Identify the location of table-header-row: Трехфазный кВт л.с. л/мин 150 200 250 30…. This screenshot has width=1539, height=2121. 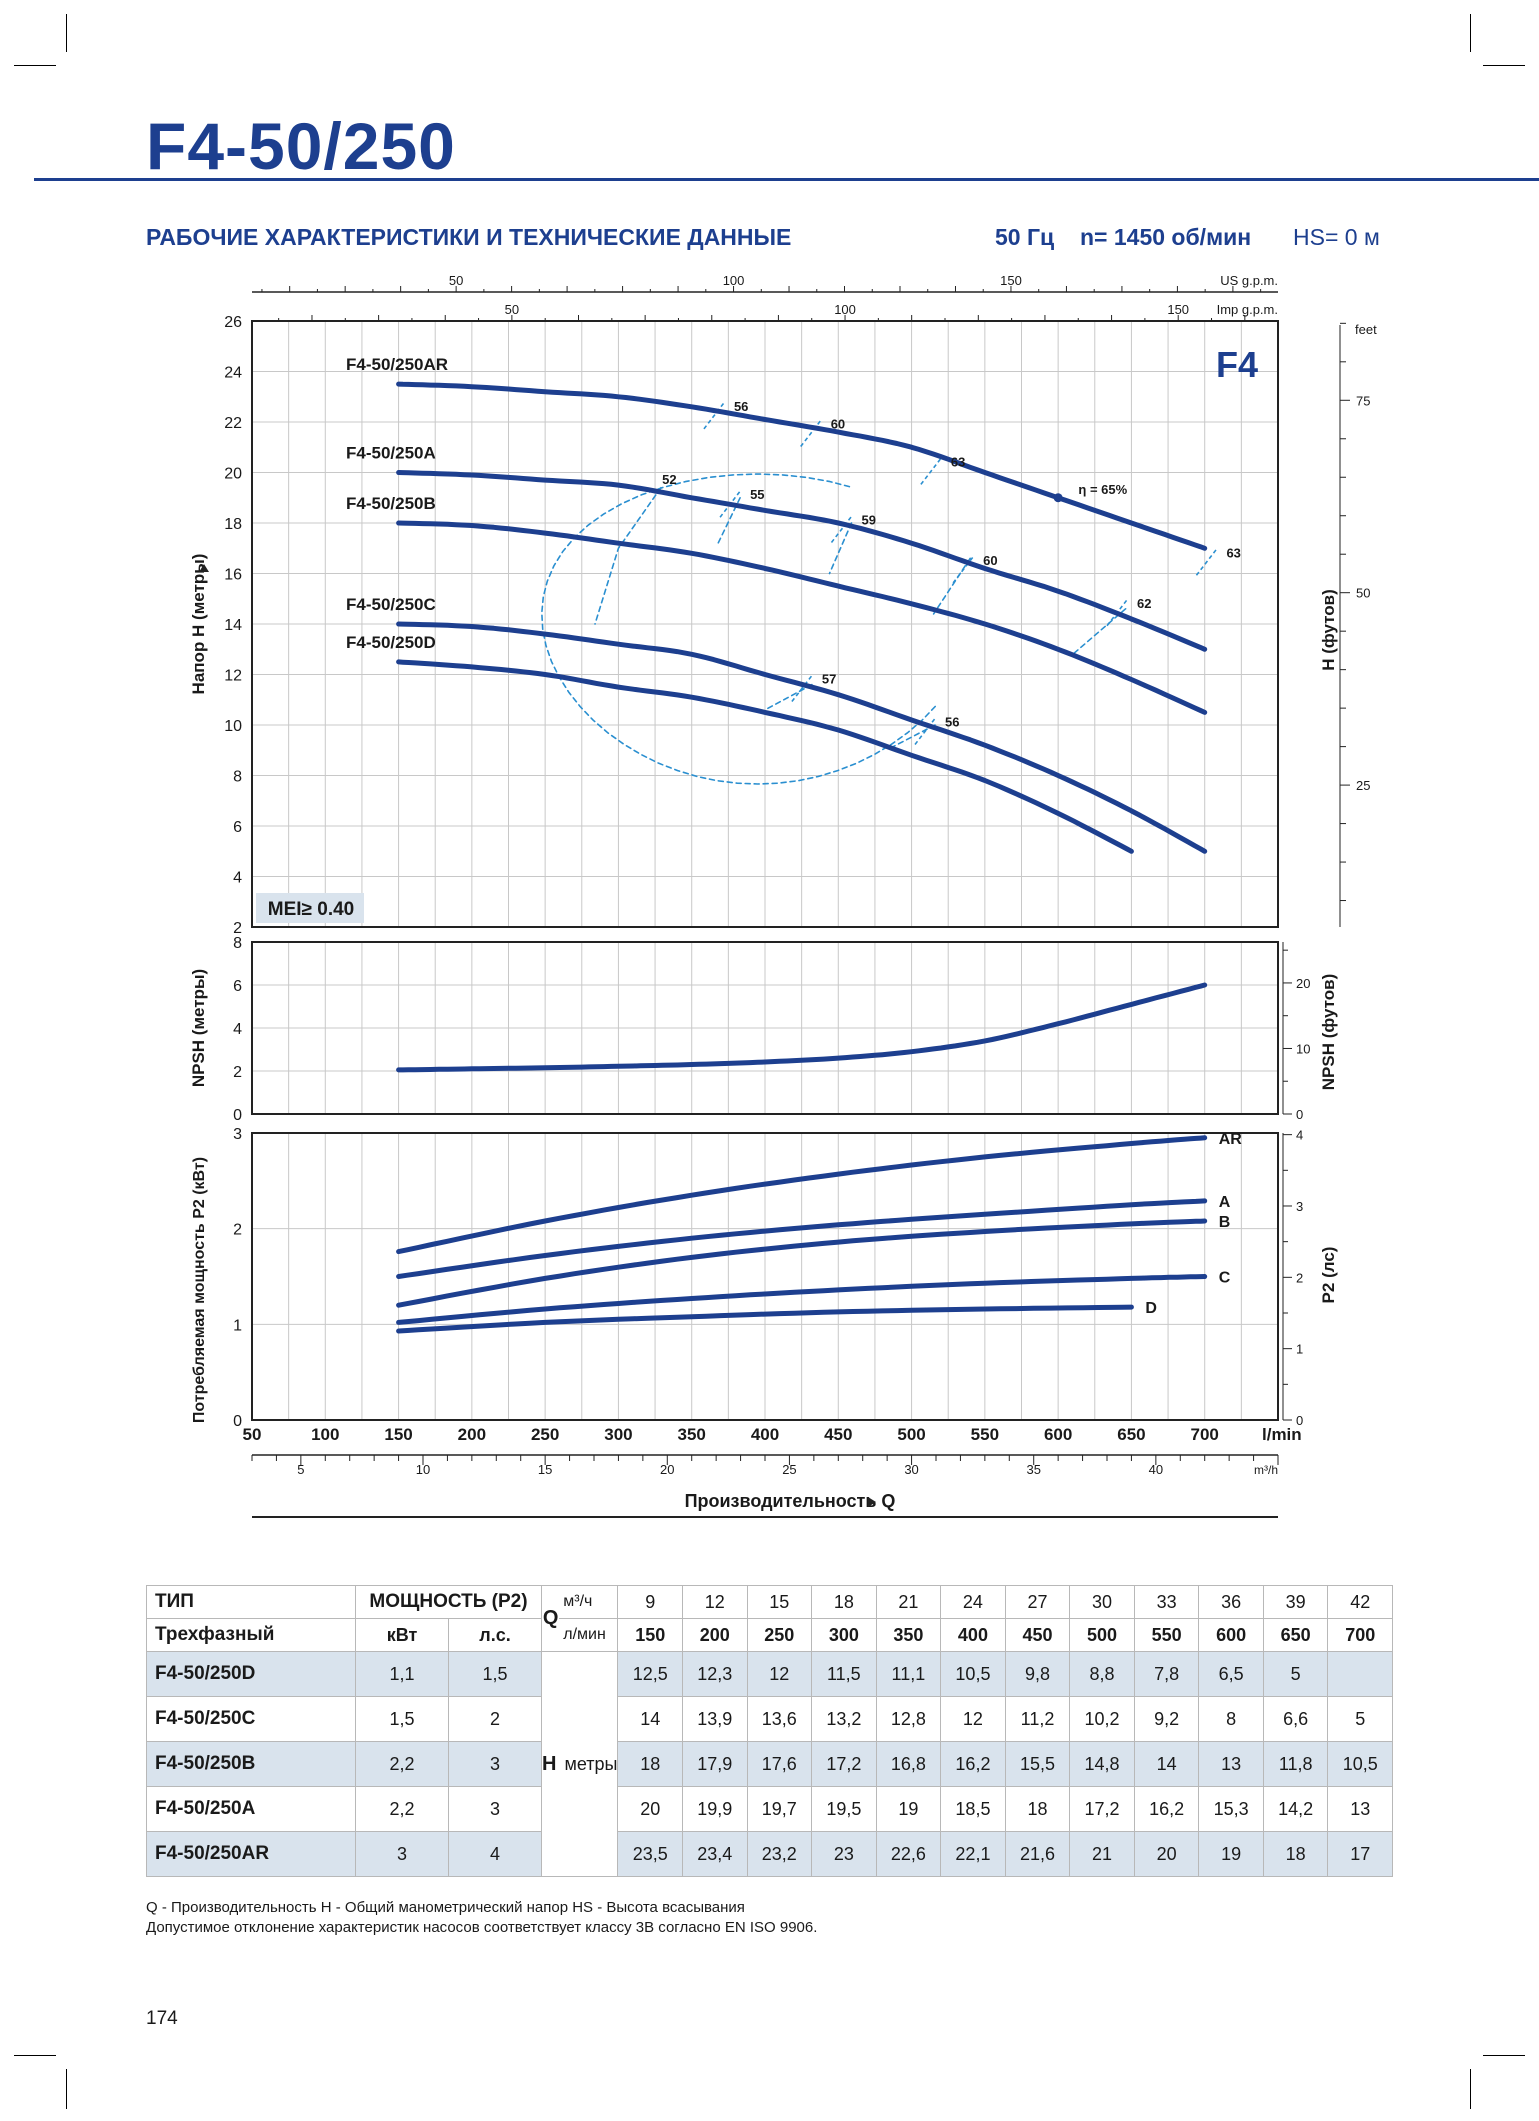
(769, 1635).